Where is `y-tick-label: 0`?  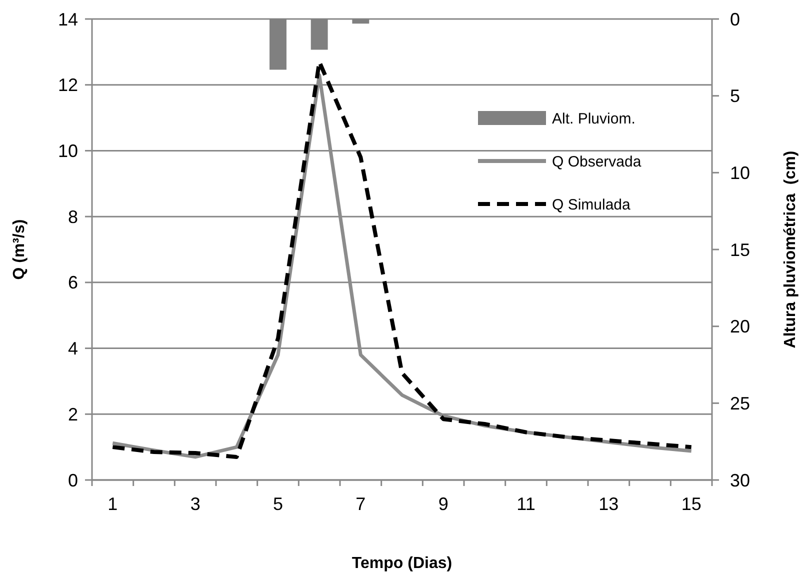
y-tick-label: 0 is located at coordinates (73, 480).